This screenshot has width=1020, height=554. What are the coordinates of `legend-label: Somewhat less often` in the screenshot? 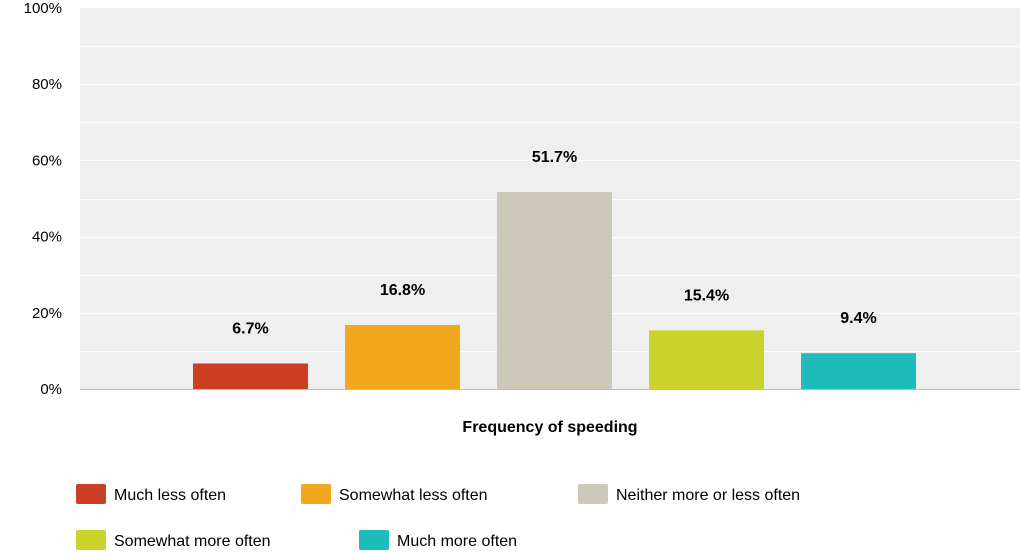 It's located at (413, 495).